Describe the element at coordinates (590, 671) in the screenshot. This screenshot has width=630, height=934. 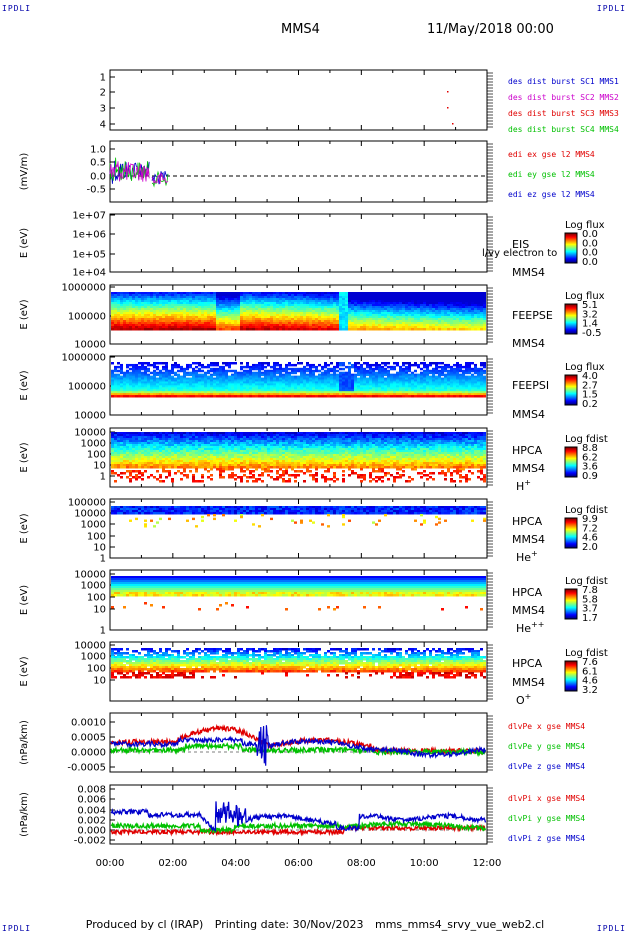
I see `colorbar-tick-label: 6.1` at that location.